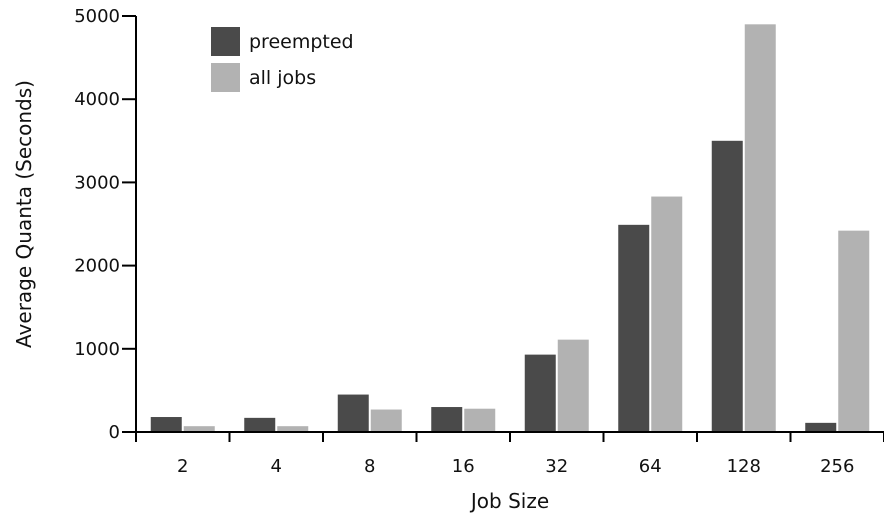 The width and height of the screenshot is (884, 513). Describe the element at coordinates (282, 78) in the screenshot. I see `legend-label: all jobs` at that location.